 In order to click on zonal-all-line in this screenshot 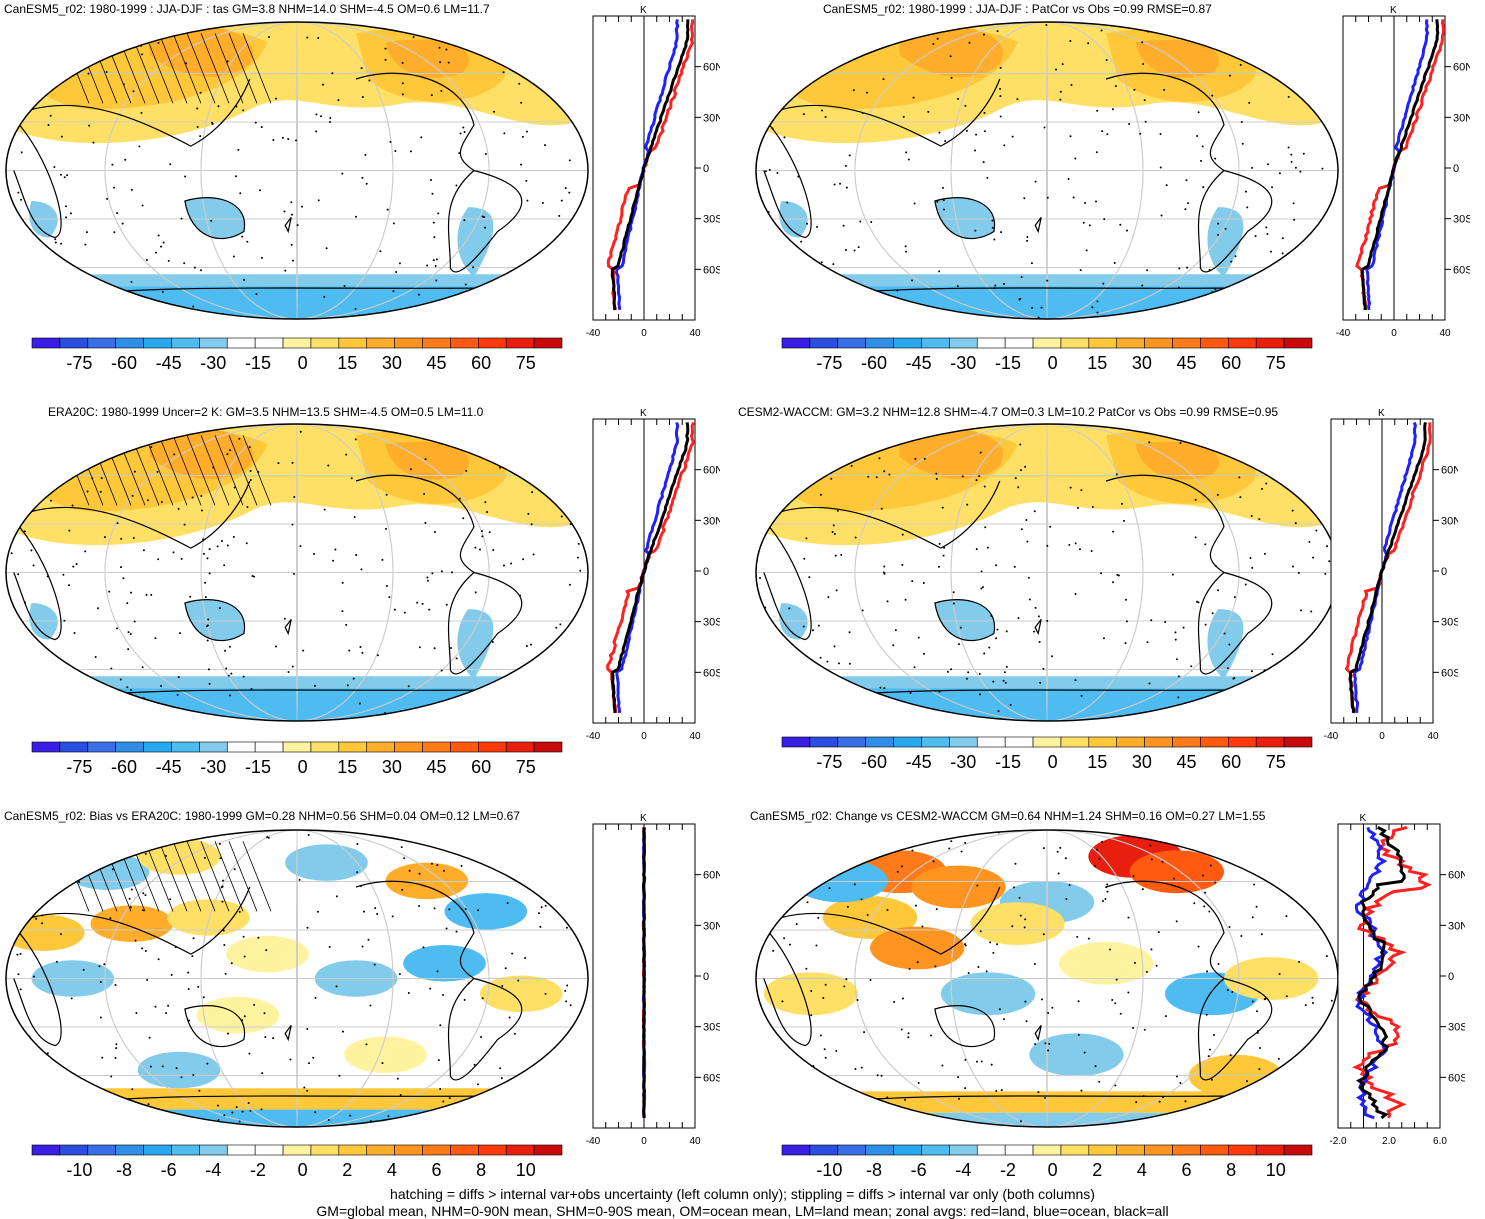, I will do `click(1381, 973)`.